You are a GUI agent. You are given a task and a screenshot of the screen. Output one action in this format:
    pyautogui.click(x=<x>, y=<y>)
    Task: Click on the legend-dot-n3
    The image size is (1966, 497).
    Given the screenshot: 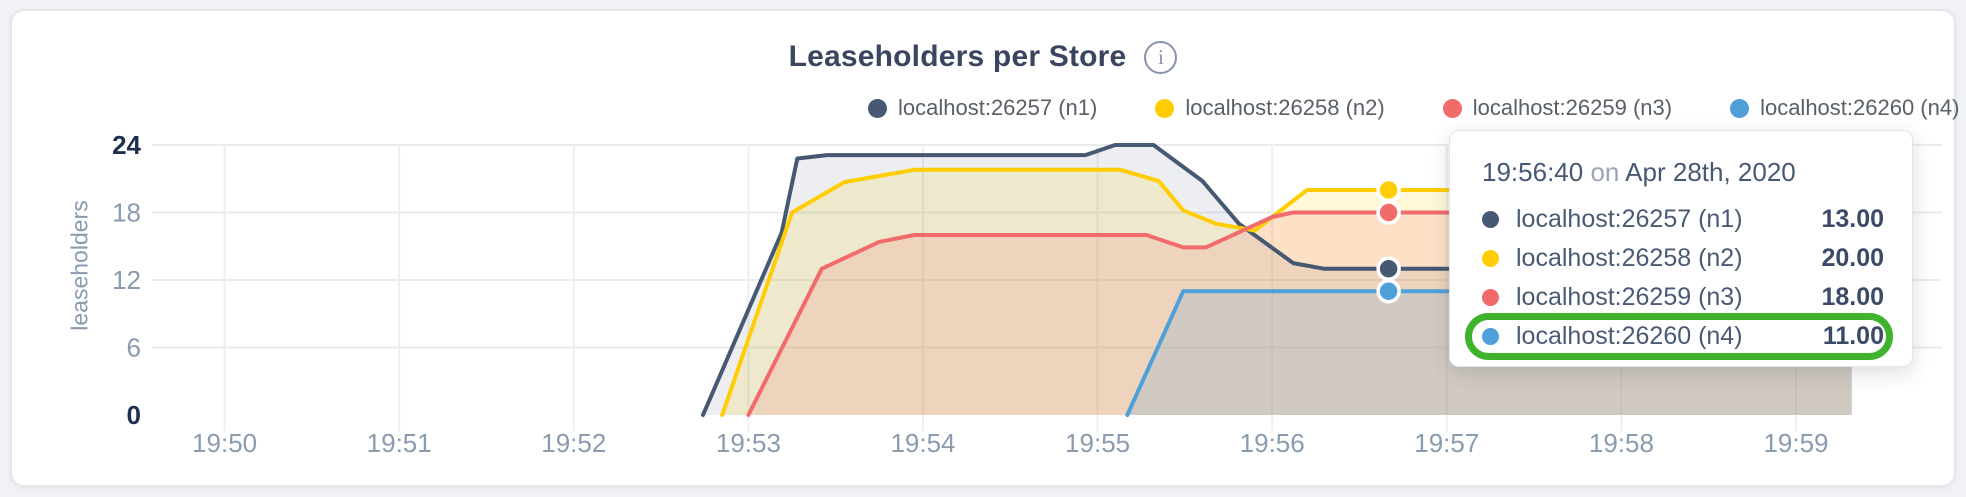 What is the action you would take?
    pyautogui.click(x=1452, y=108)
    